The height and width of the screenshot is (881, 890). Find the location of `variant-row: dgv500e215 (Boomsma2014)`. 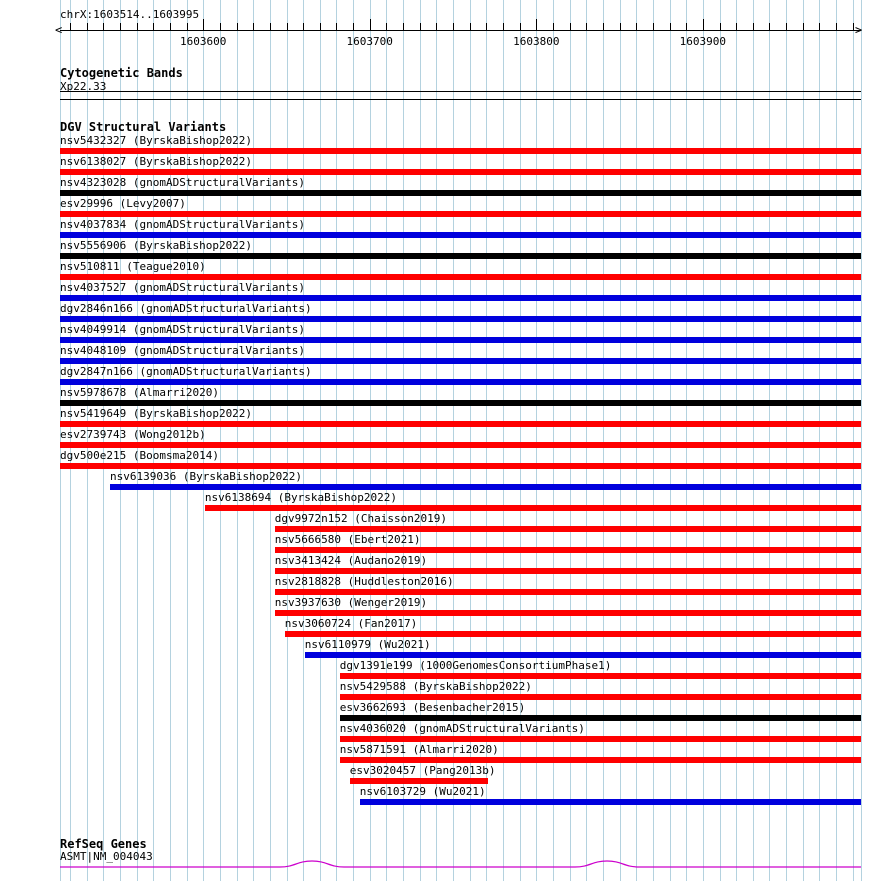

variant-row: dgv500e215 (Boomsma2014) is located at coordinates (445, 460).